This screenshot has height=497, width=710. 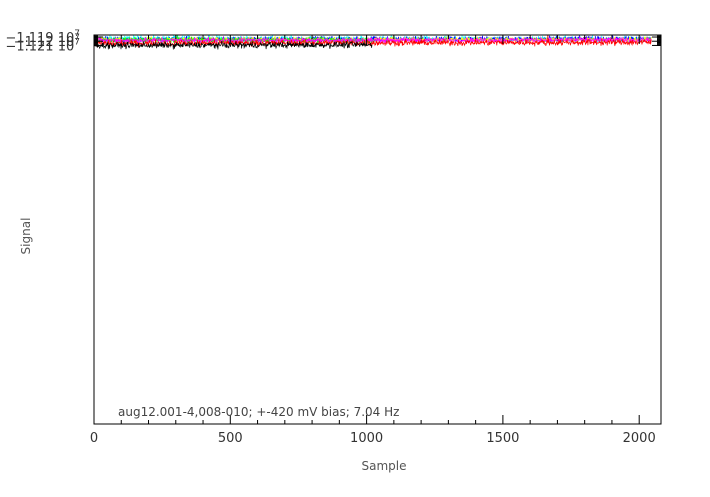 What do you see at coordinates (502, 438) in the screenshot?
I see `x-tick-label: 1500` at bounding box center [502, 438].